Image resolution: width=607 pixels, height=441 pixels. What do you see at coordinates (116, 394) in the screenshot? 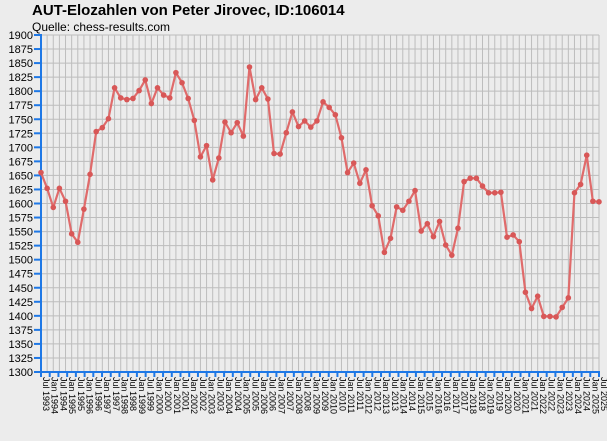
I see `x-tick-label: Jul 1997` at bounding box center [116, 394].